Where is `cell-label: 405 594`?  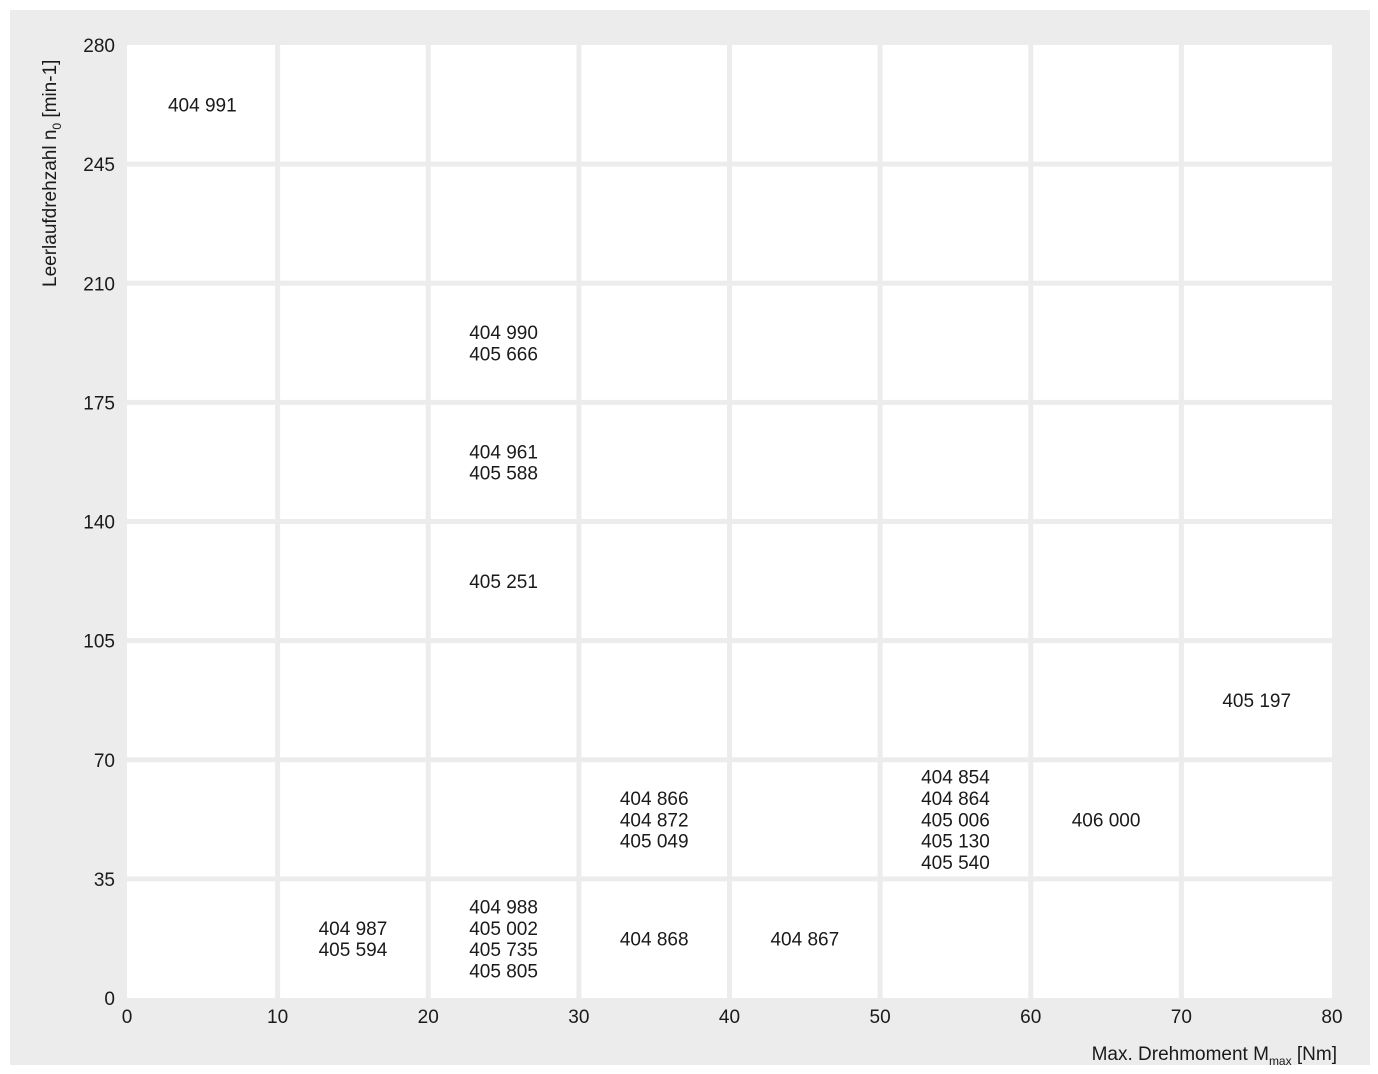
cell-label: 405 594 is located at coordinates (353, 950).